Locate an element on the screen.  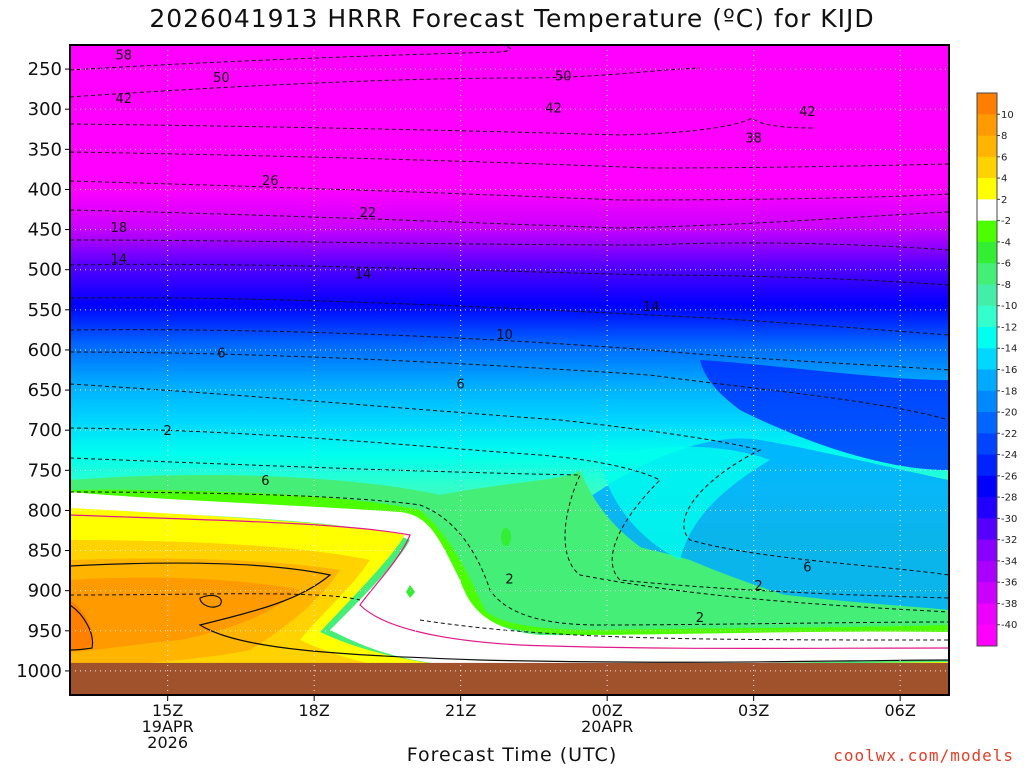
y-tick-label: 550 is located at coordinates (45, 310).